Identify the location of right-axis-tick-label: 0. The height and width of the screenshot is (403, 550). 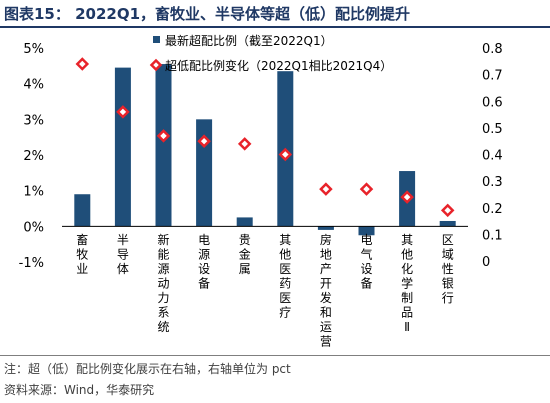
(486, 262).